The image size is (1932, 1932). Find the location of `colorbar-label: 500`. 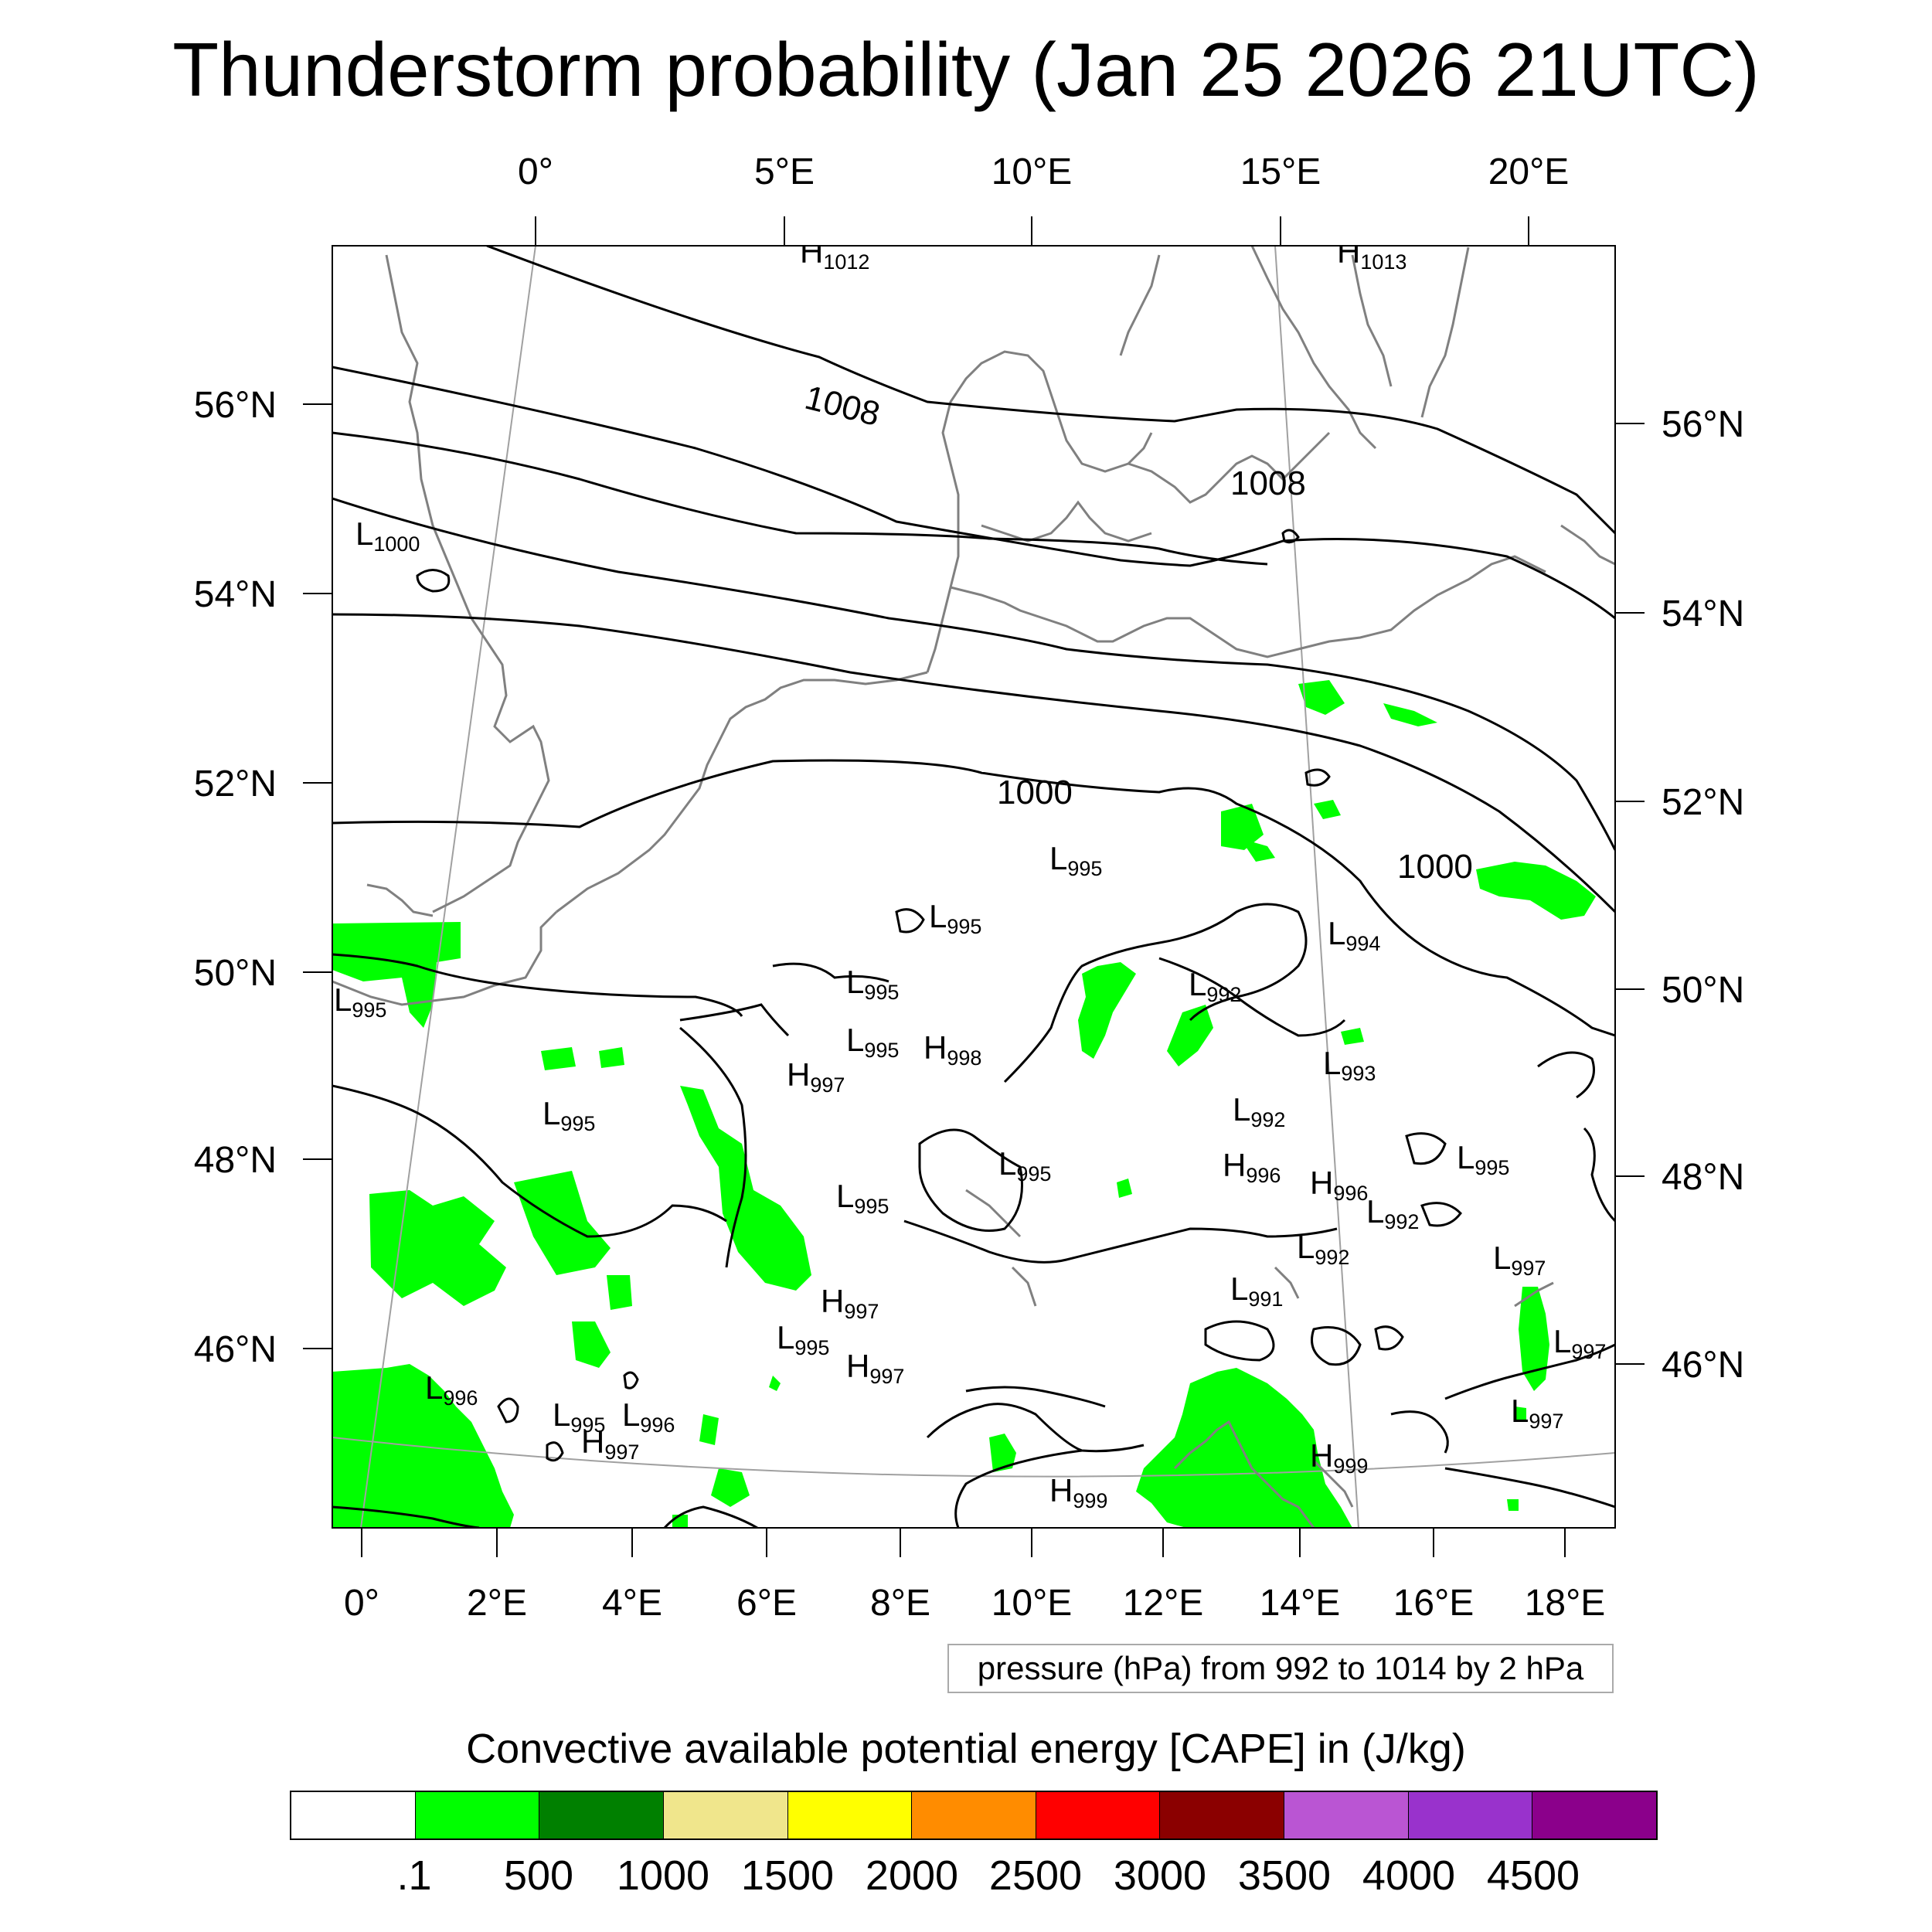

colorbar-label: 500 is located at coordinates (539, 1875).